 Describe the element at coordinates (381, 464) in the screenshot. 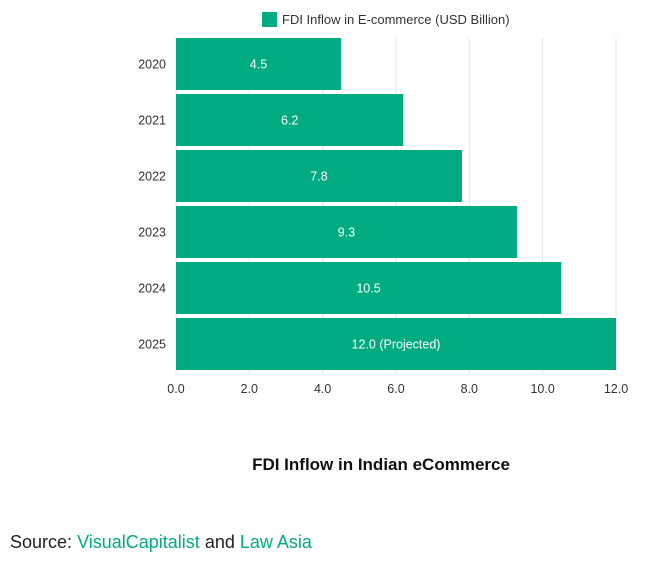

I see `chart-title: FDI Inflow in Indian eCommerce` at that location.